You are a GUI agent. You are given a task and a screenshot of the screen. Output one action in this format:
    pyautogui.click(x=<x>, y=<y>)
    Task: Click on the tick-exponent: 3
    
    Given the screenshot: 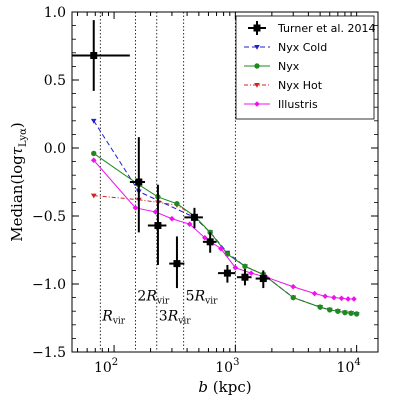 What is the action you would take?
    pyautogui.click(x=236, y=362)
    